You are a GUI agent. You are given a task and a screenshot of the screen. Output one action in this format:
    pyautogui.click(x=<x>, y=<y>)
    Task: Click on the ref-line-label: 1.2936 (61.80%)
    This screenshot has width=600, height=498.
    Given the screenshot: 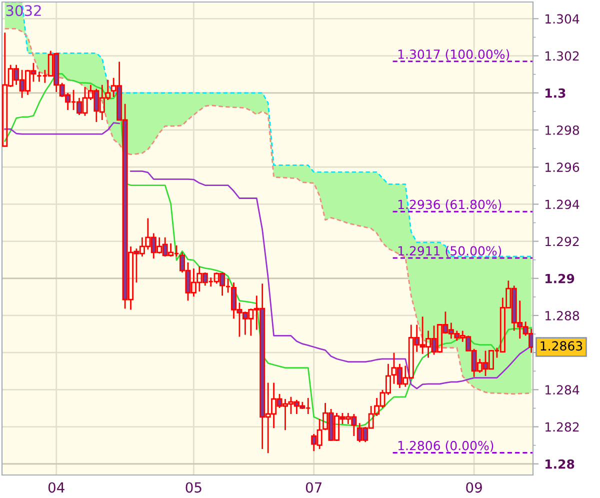 What is the action you would take?
    pyautogui.click(x=450, y=205)
    